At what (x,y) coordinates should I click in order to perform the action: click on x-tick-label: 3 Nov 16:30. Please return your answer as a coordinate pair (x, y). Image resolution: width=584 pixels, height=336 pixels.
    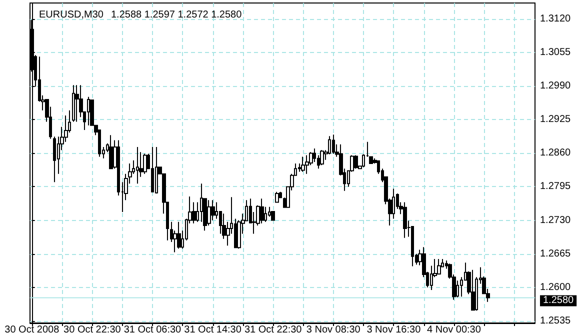
    Looking at the image, I should click on (394, 330).